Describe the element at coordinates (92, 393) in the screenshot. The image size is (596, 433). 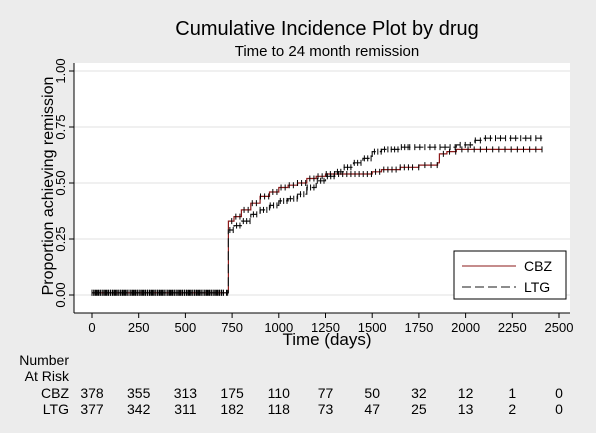
I see `risk-cell: 378` at that location.